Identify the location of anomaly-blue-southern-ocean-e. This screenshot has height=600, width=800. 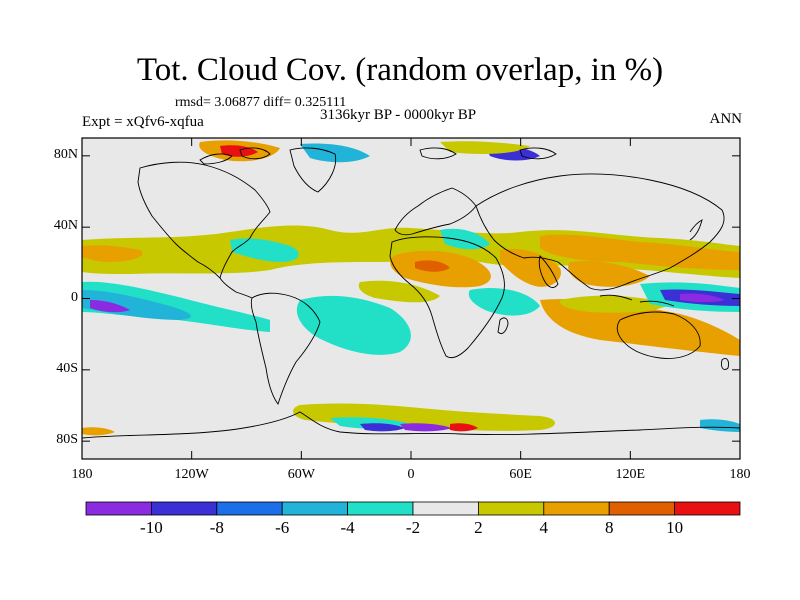
(720, 425).